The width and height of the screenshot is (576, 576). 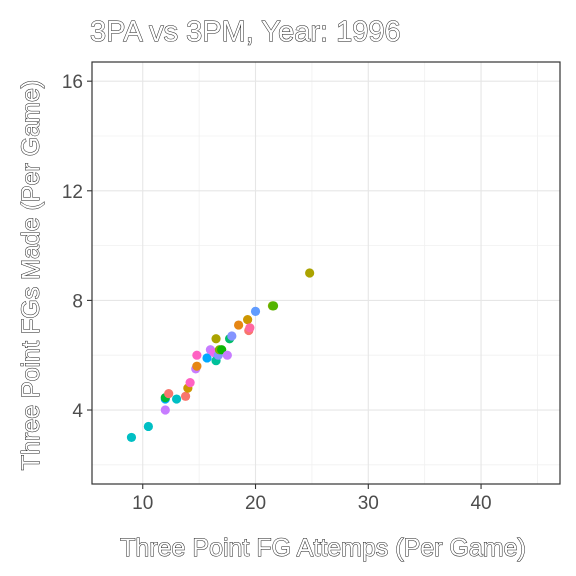 I want to click on y-tick-label: 8, so click(x=77, y=301).